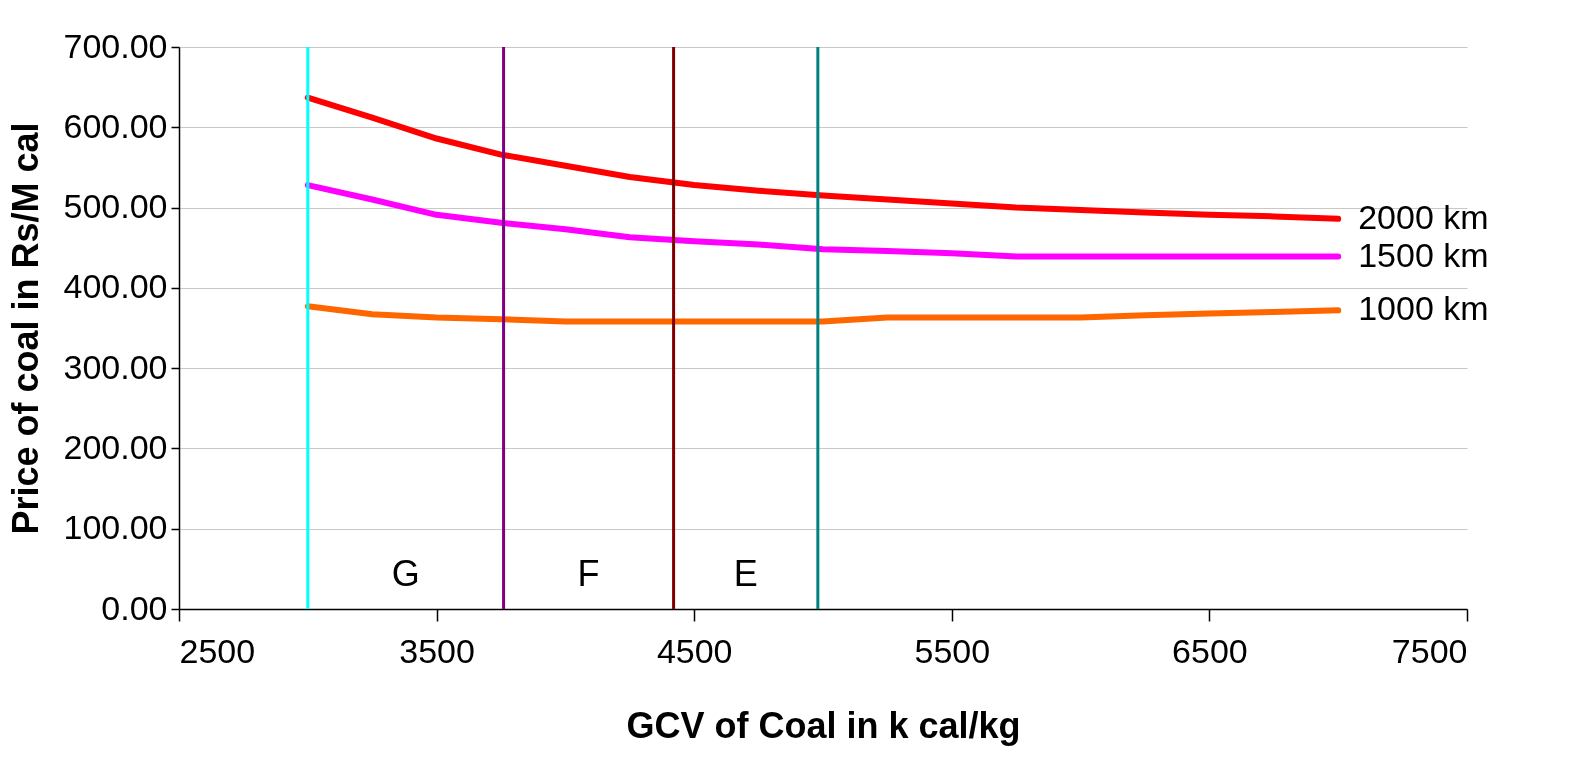 This screenshot has width=1581, height=761. What do you see at coordinates (115, 366) in the screenshot?
I see `y-tick-label: 300.00` at bounding box center [115, 366].